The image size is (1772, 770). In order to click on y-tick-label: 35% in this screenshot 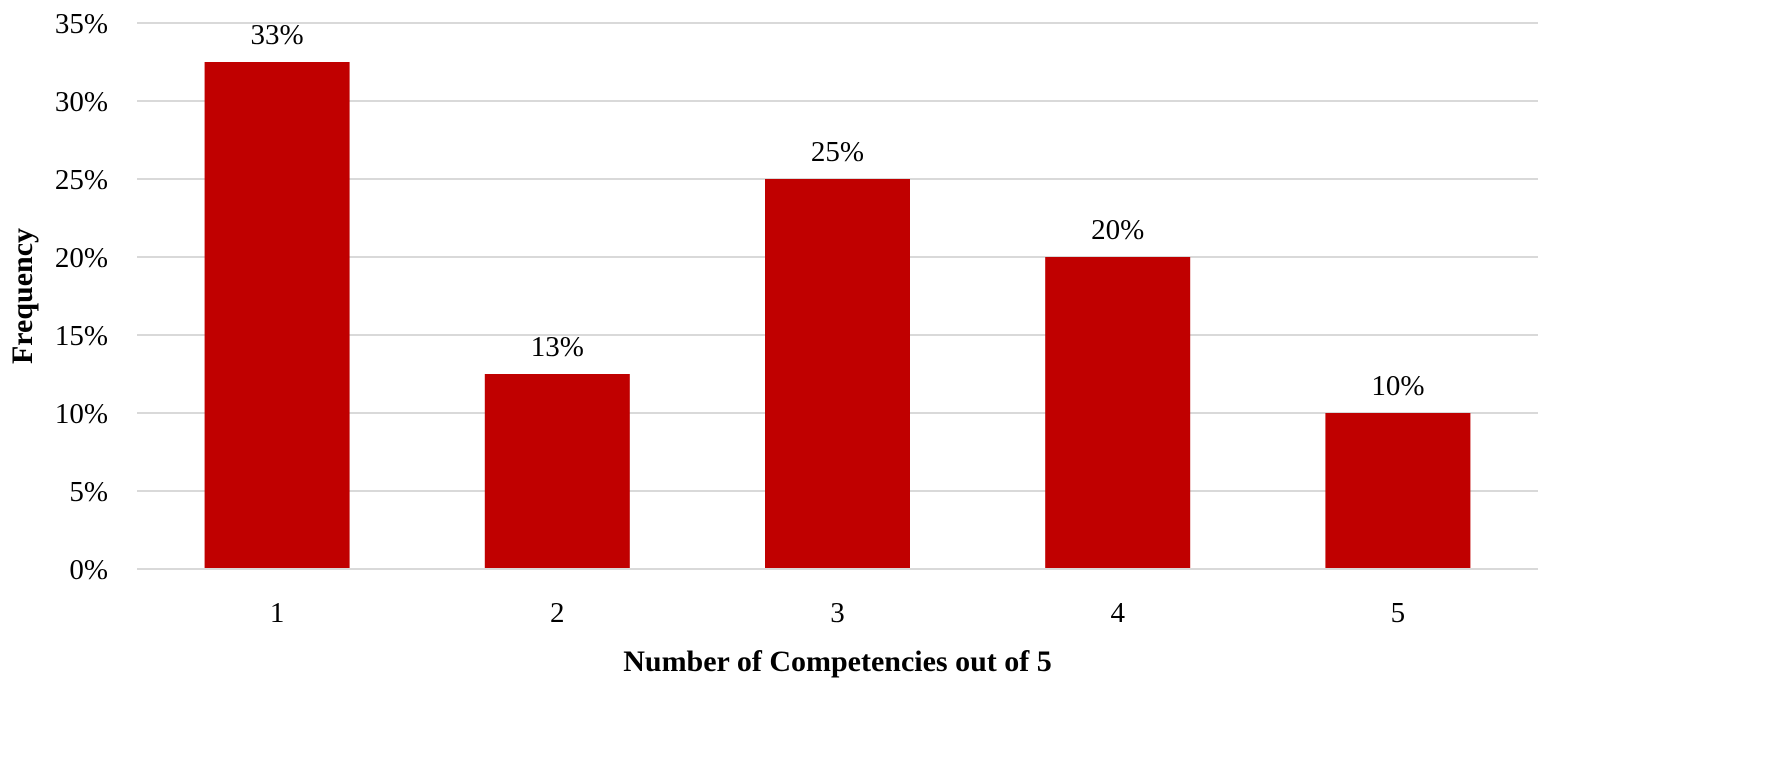, I will do `click(81, 24)`.